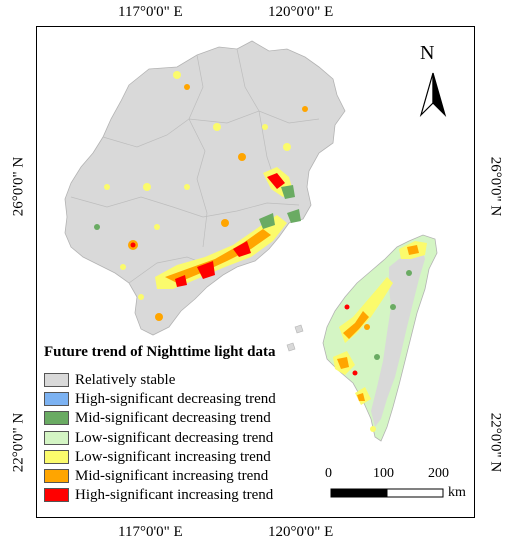 The image size is (513, 550). Describe the element at coordinates (495, 442) in the screenshot. I see `coord-right-lower: 22°0'0" N` at that location.